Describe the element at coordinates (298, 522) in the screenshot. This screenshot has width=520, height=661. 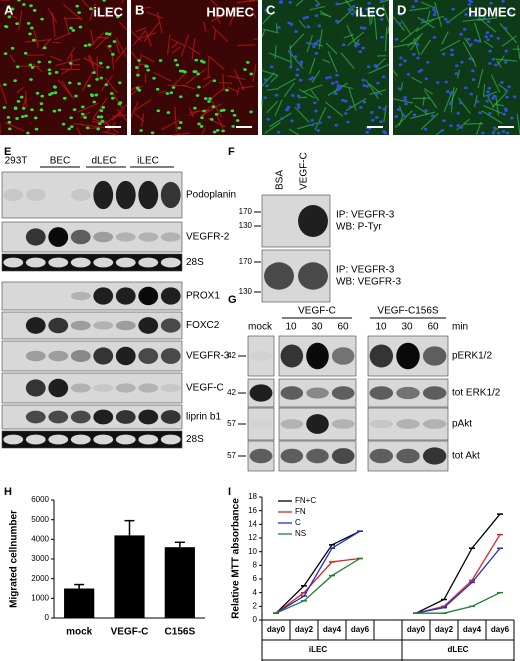
I see `legend-label: C` at that location.